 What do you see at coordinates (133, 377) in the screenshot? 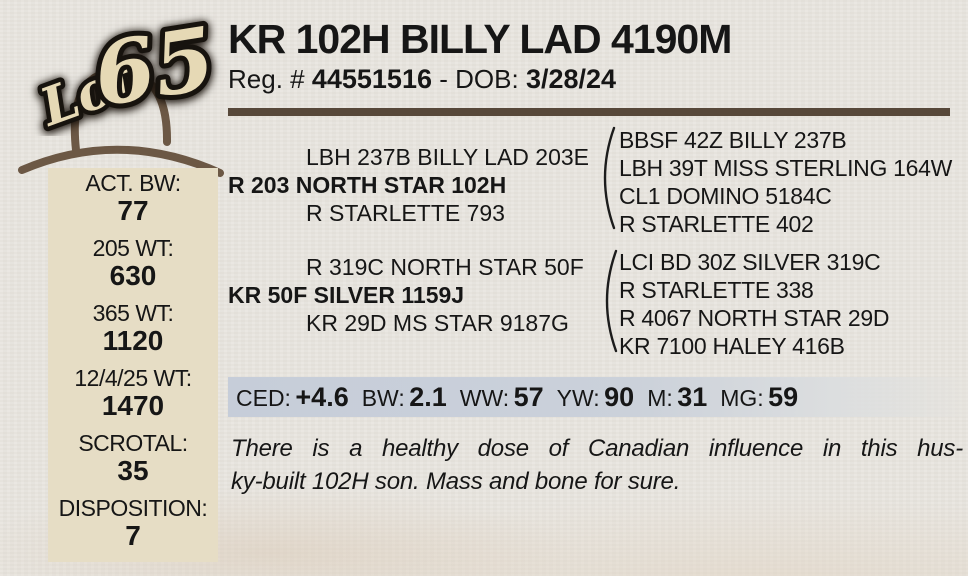
I see `stat-label: 12/4/25 WT:` at bounding box center [133, 377].